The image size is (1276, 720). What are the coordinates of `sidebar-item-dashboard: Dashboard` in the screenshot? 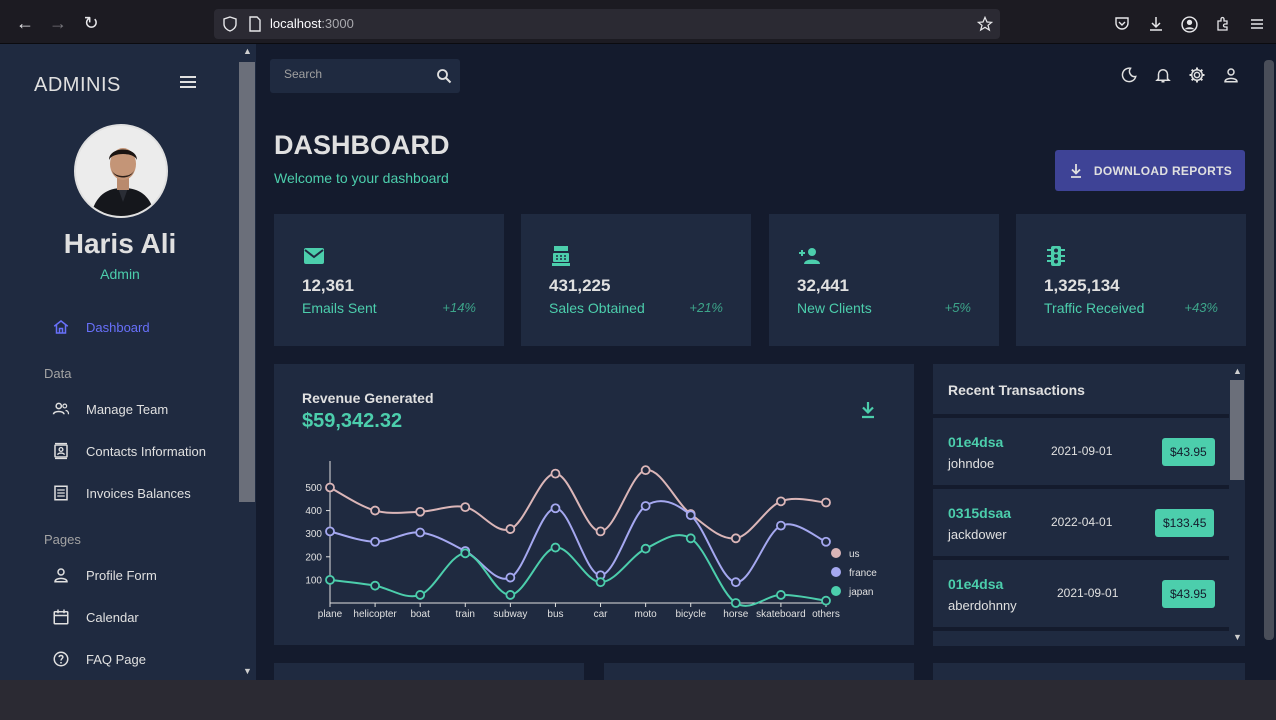 It's located at (101, 327).